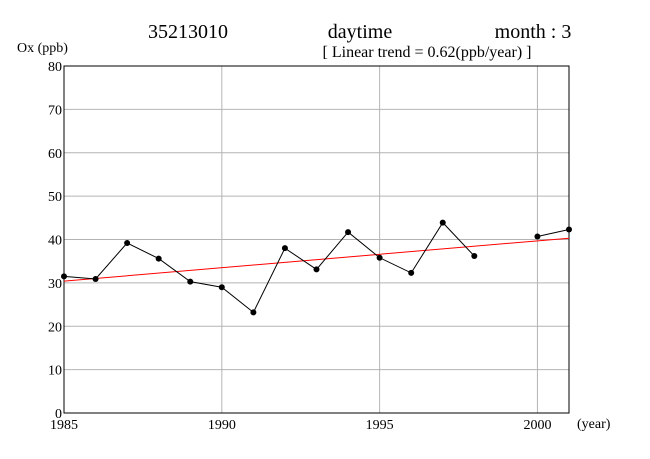  What do you see at coordinates (427, 52) in the screenshot?
I see `trend-label: [ Linear trend = 0.62(ppb/year) ]` at bounding box center [427, 52].